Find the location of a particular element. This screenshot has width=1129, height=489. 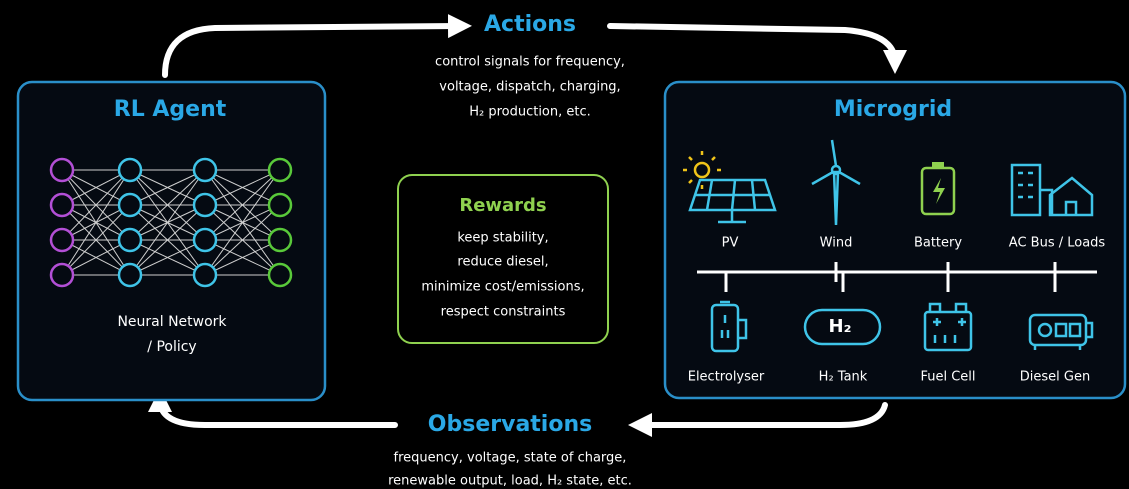

component-label: Fuel Cell is located at coordinates (947, 377).